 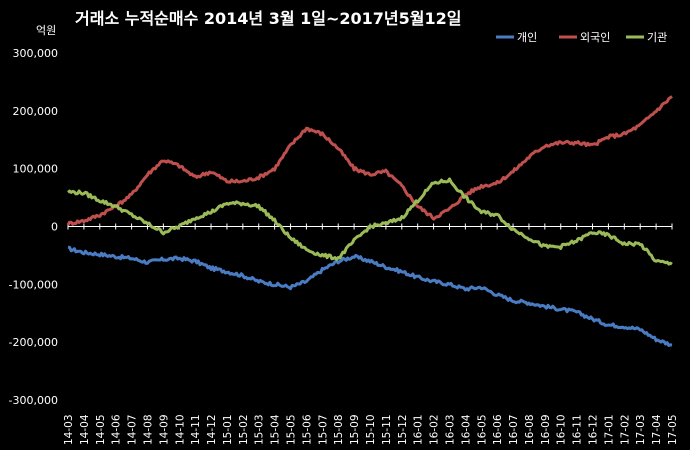 I want to click on x-tick-label: 16-09, so click(x=546, y=429).